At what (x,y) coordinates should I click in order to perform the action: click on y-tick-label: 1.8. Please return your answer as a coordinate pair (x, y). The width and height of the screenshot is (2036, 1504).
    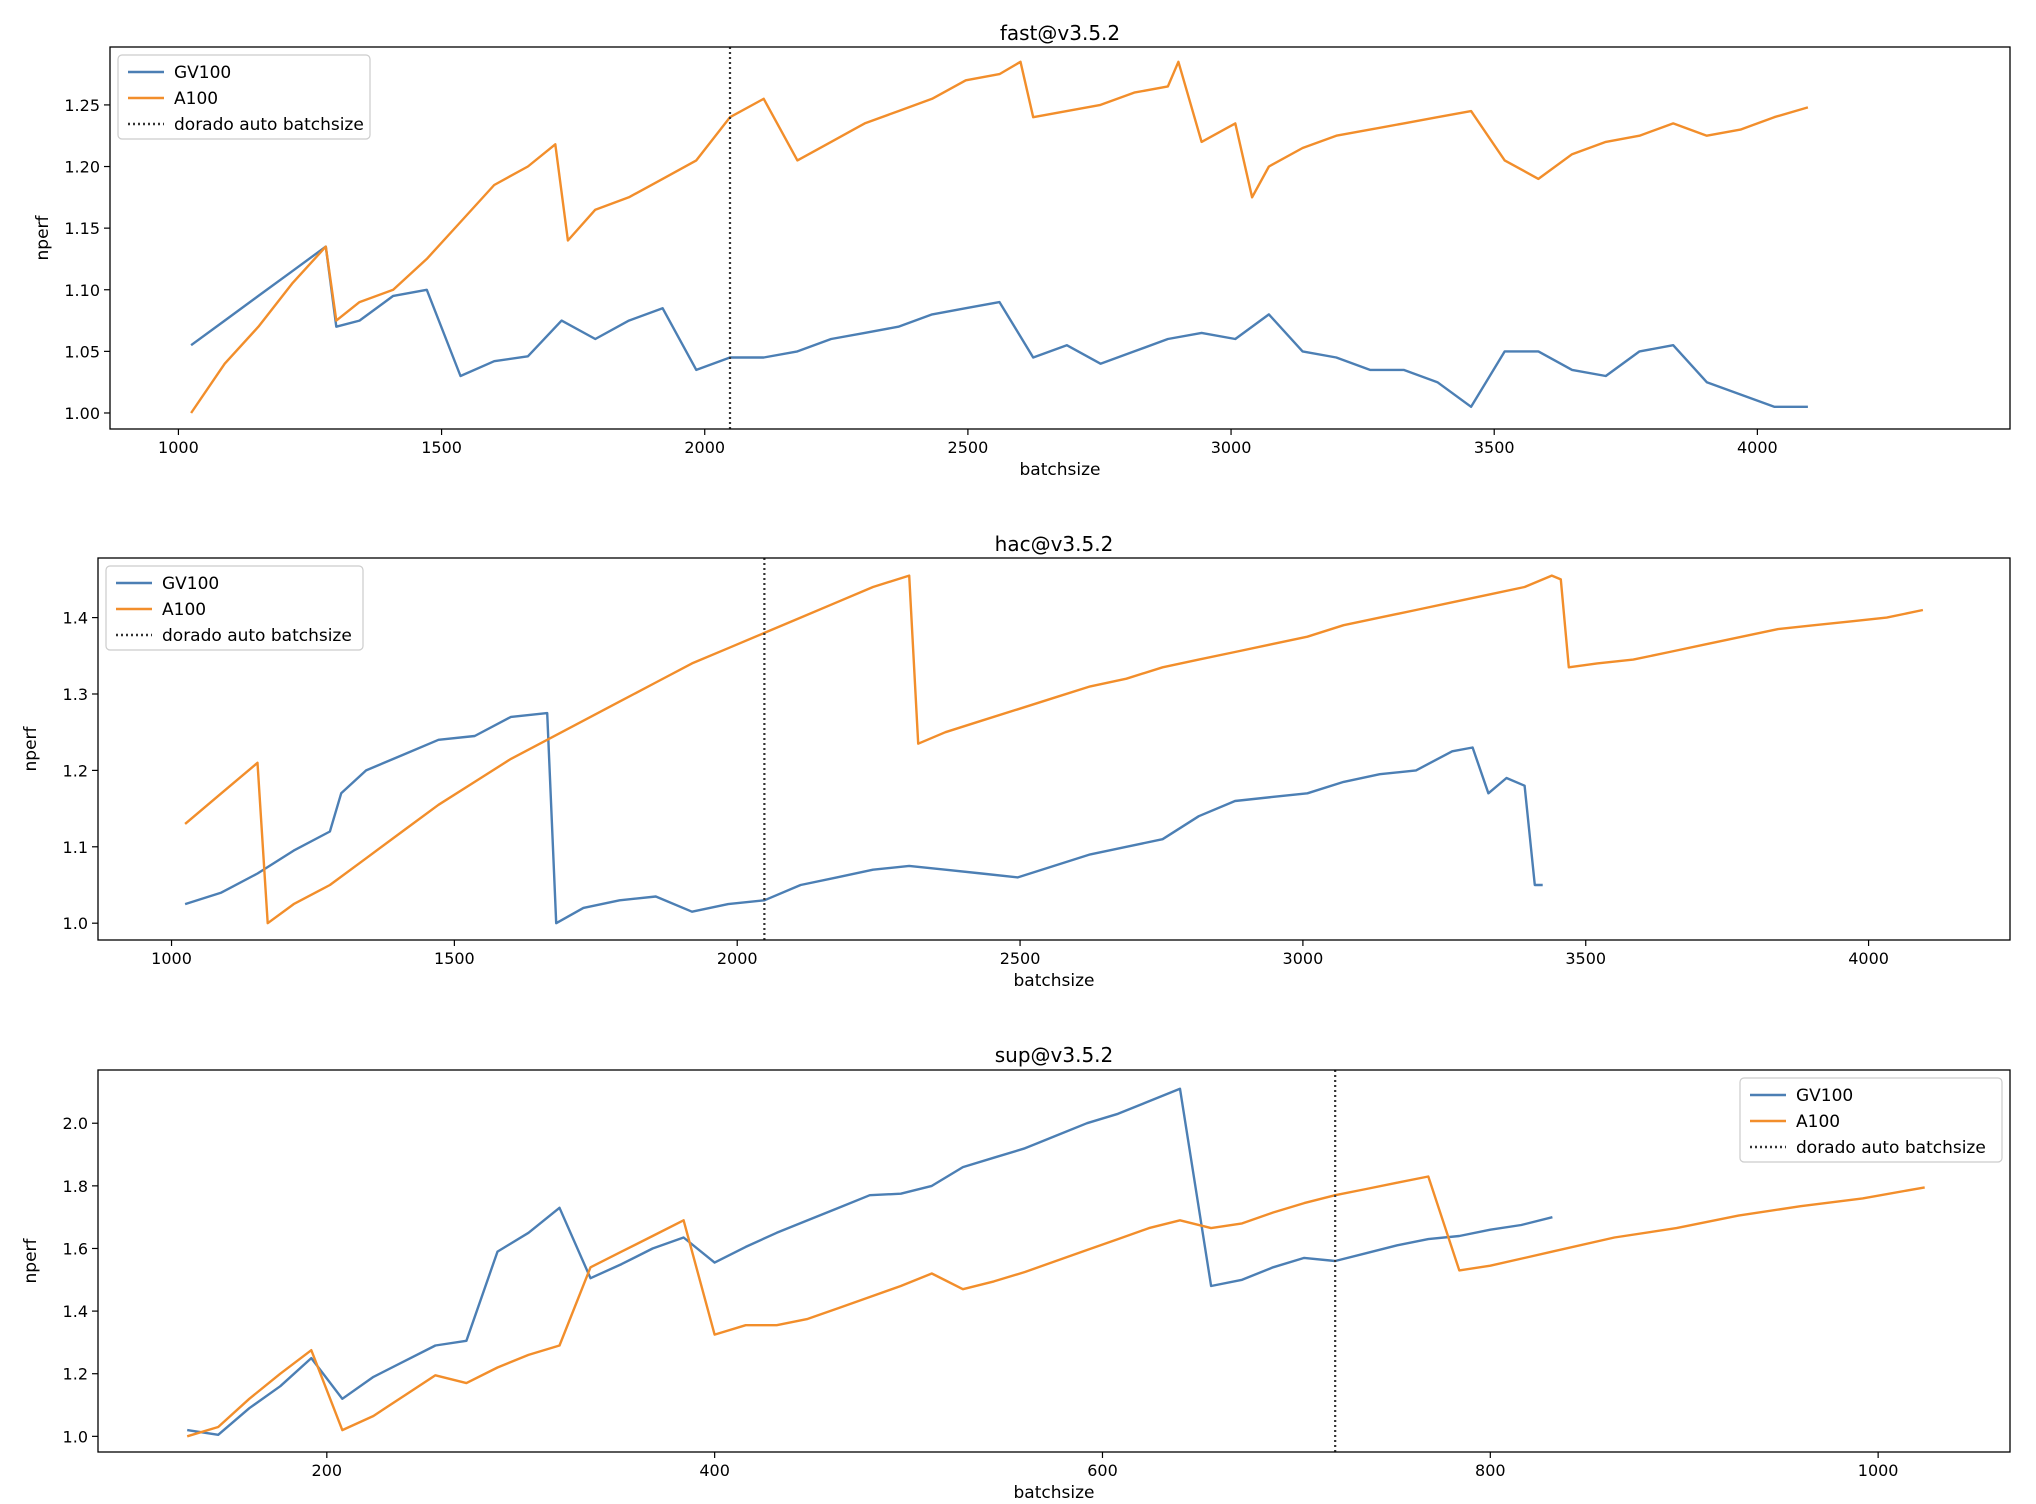
    Looking at the image, I should click on (75, 1186).